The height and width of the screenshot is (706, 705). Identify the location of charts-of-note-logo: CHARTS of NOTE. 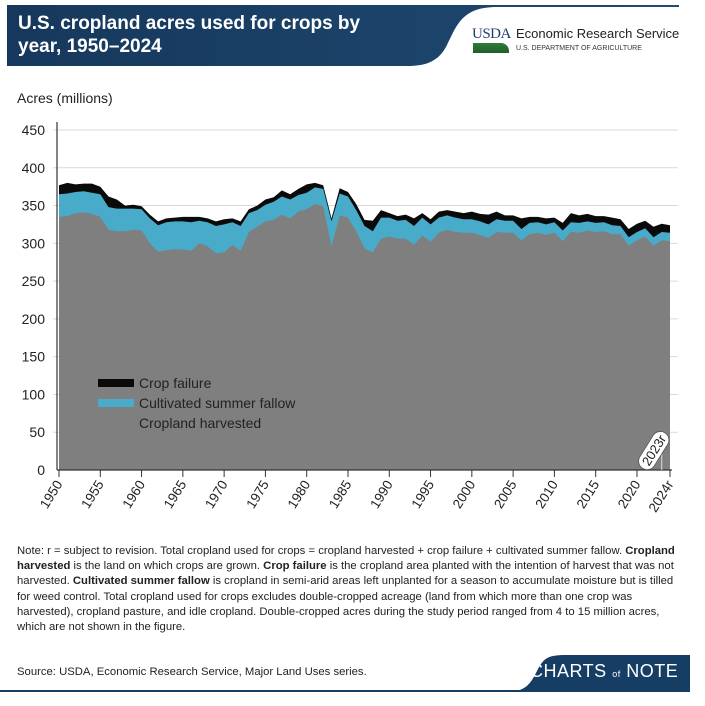
(604, 671).